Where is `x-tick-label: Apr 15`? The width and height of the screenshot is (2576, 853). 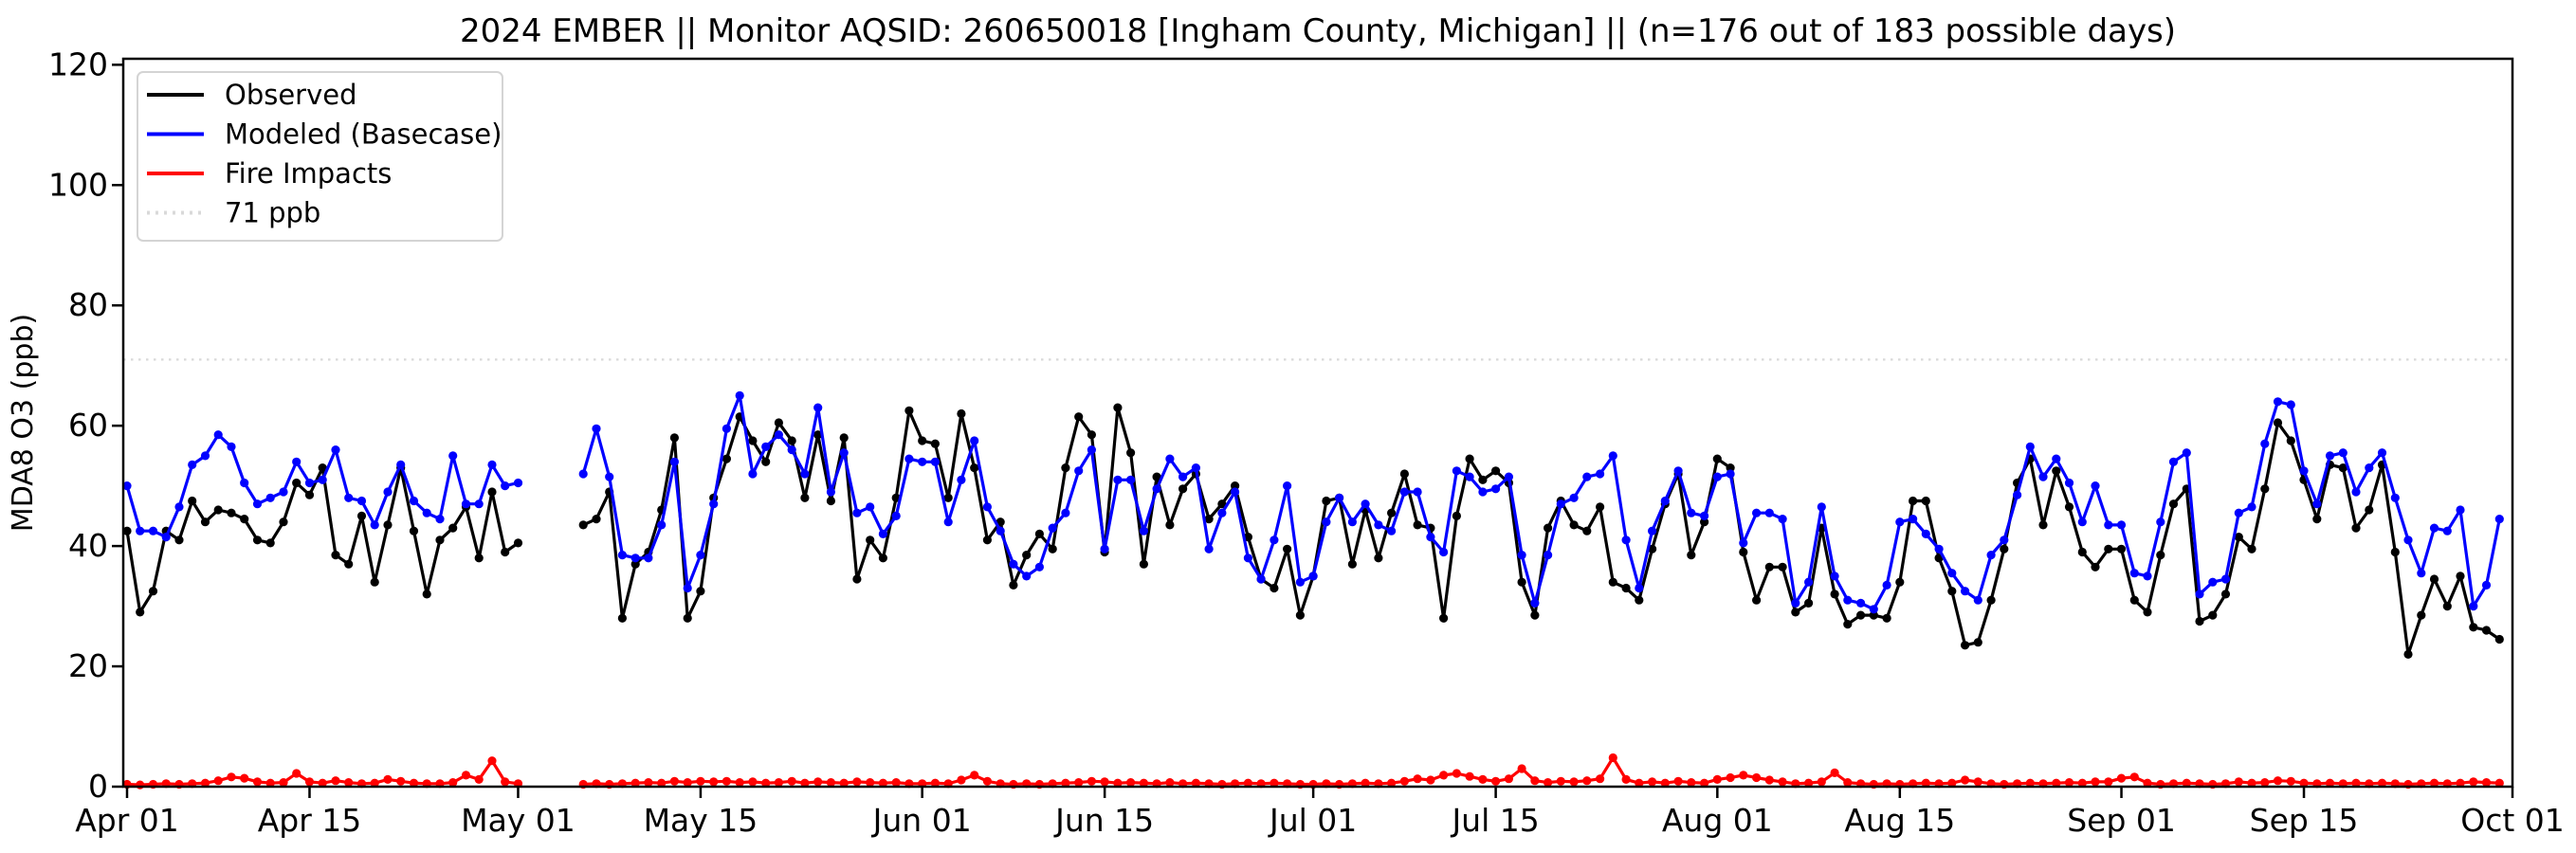
x-tick-label: Apr 15 is located at coordinates (310, 820).